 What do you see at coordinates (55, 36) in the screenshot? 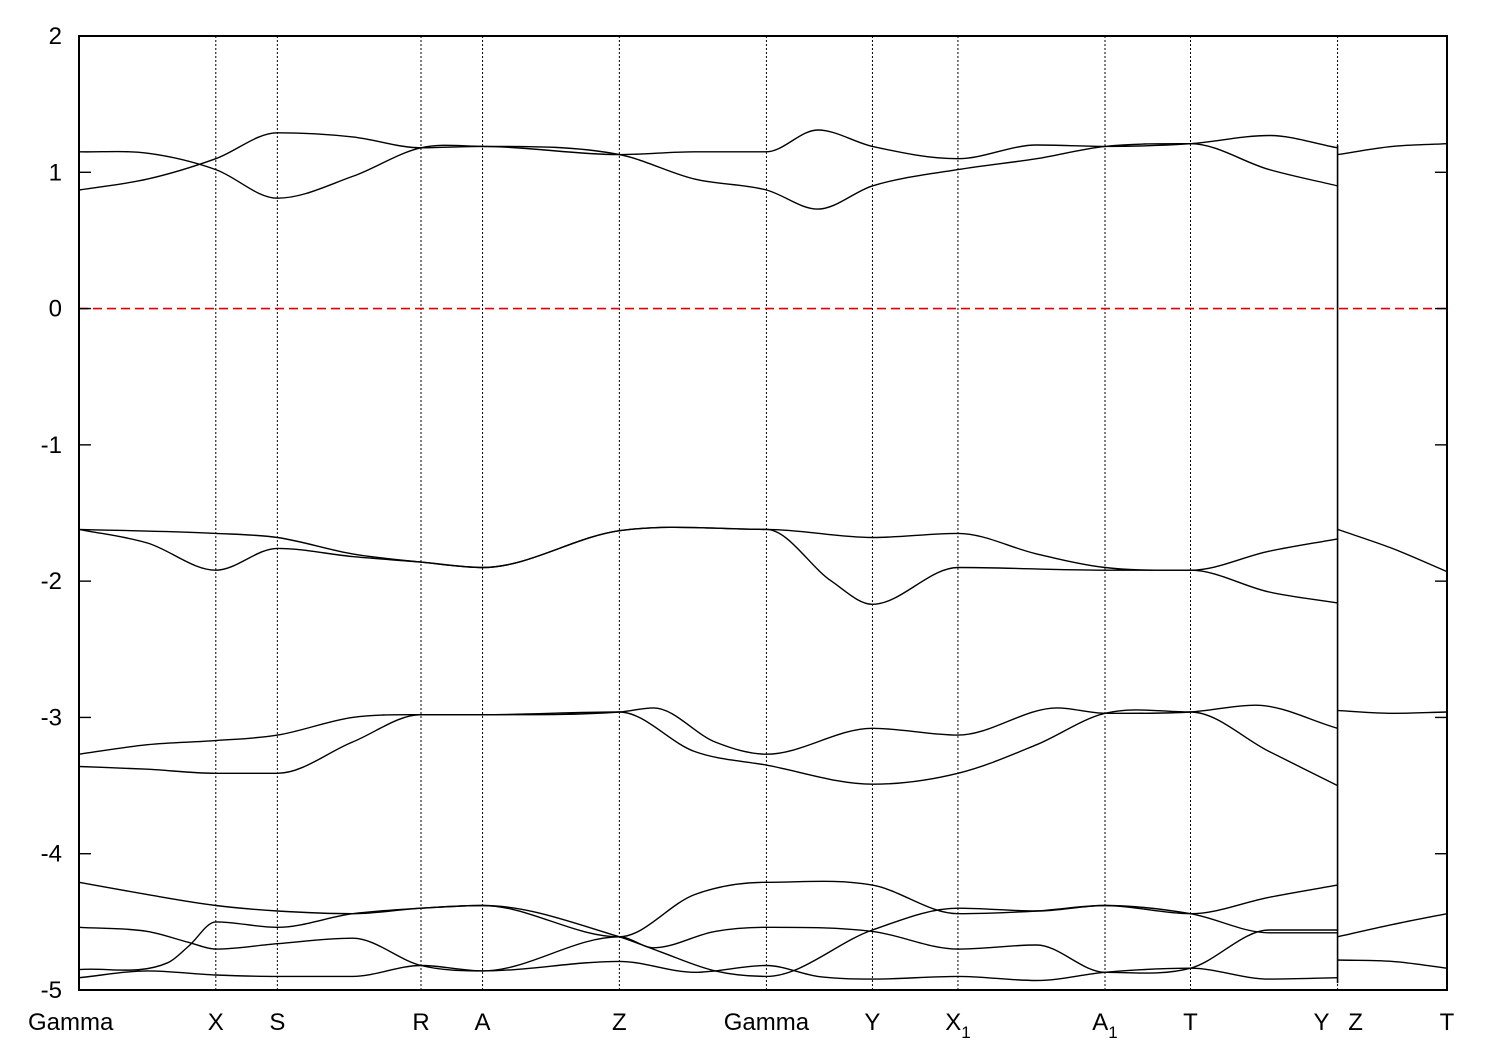
I see `y-tick-label-0: 2` at bounding box center [55, 36].